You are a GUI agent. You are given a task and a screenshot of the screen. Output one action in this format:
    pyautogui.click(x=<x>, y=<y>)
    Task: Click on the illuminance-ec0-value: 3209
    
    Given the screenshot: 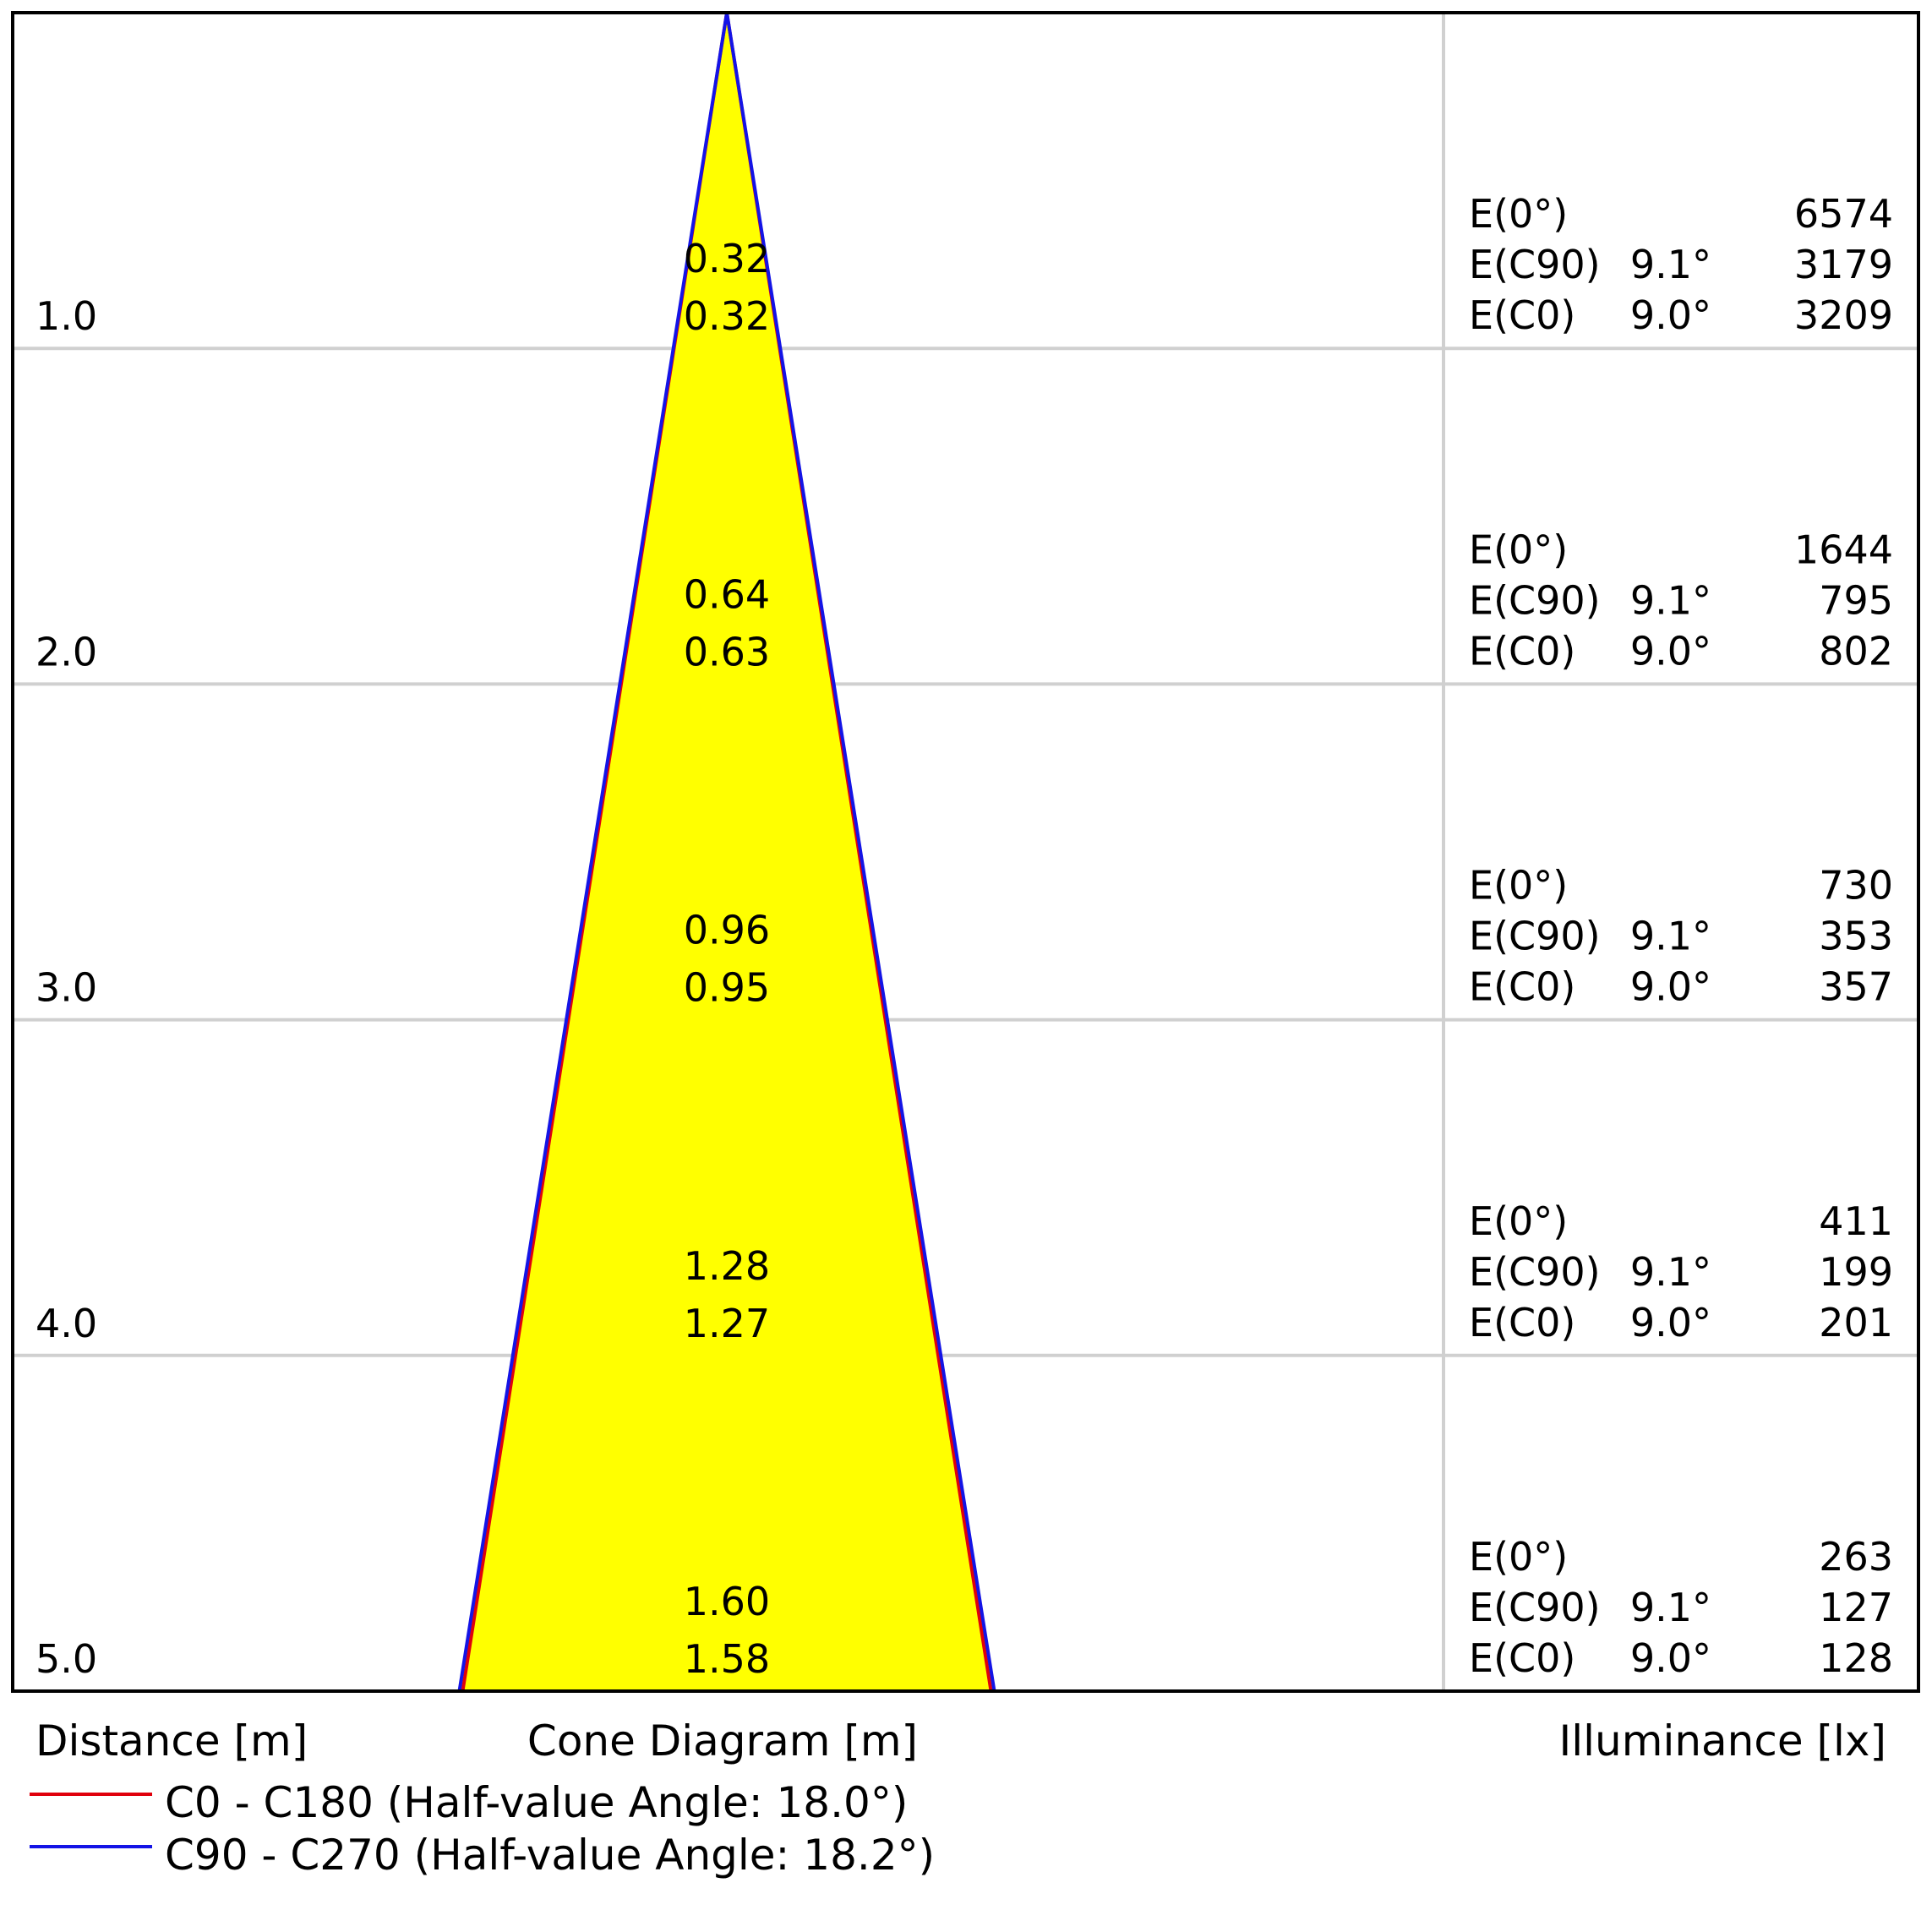 What is the action you would take?
    pyautogui.click(x=1844, y=315)
    